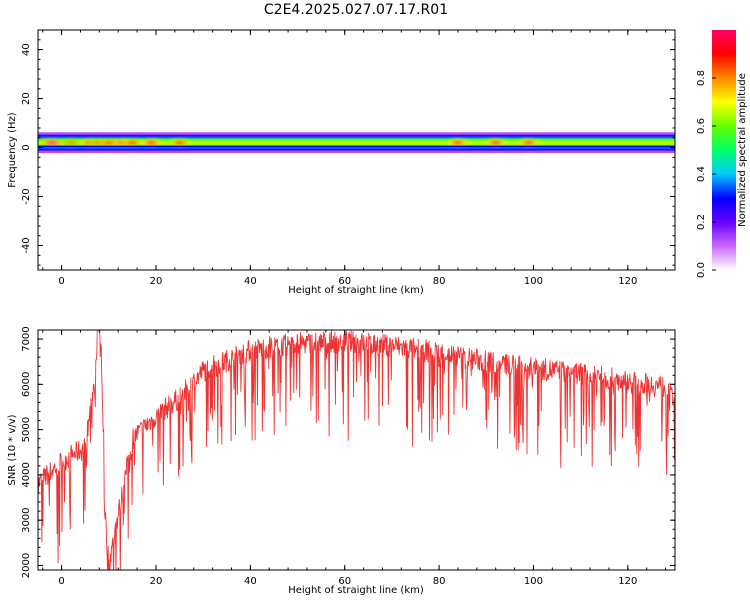 The height and width of the screenshot is (600, 750). What do you see at coordinates (156, 281) in the screenshot?
I see `spectrogram-x-tick-label: 20` at bounding box center [156, 281].